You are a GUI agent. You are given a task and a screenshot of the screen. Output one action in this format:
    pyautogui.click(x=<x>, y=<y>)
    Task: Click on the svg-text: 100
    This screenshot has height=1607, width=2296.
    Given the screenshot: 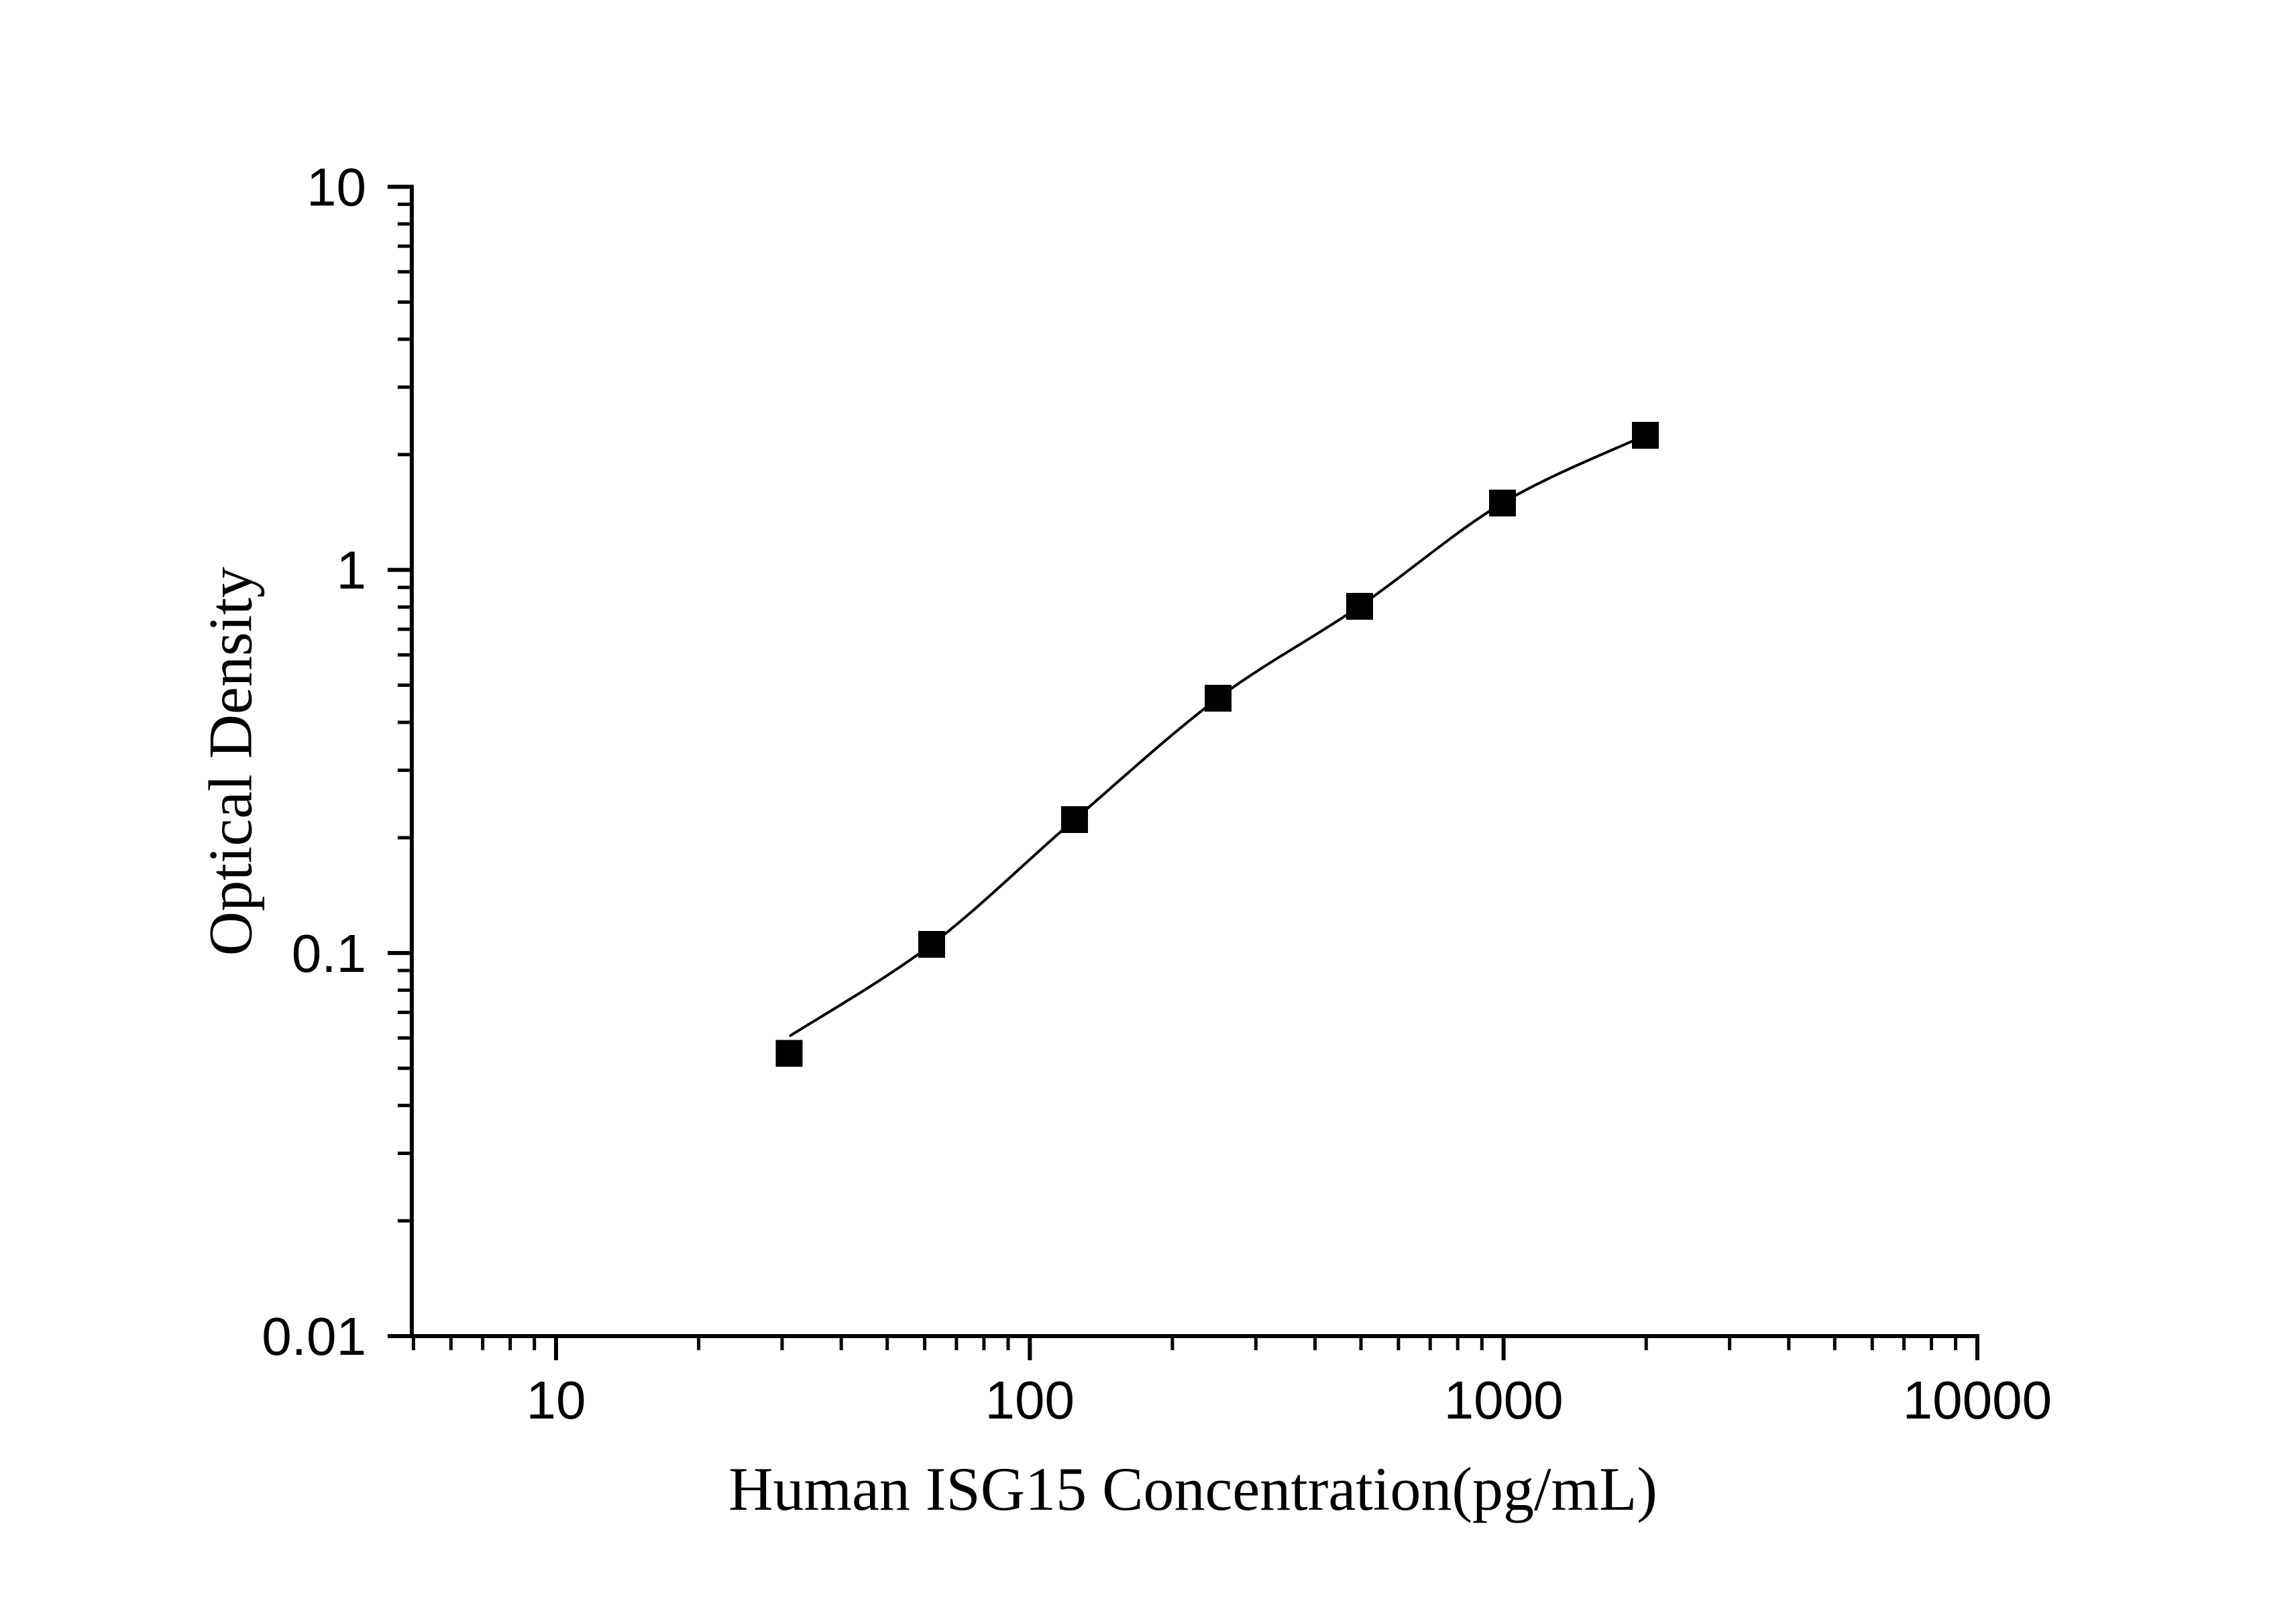 What is the action you would take?
    pyautogui.click(x=1030, y=1400)
    